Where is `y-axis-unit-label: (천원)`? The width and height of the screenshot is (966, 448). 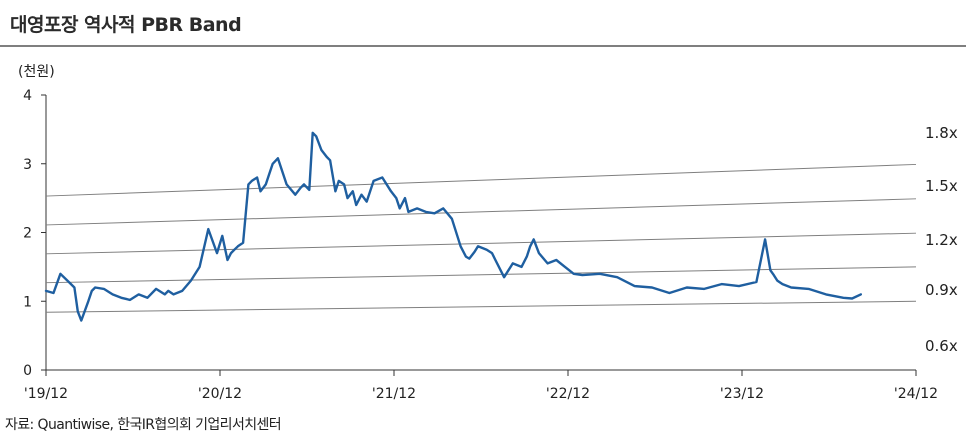
y-axis-unit-label: (천원) is located at coordinates (36, 72).